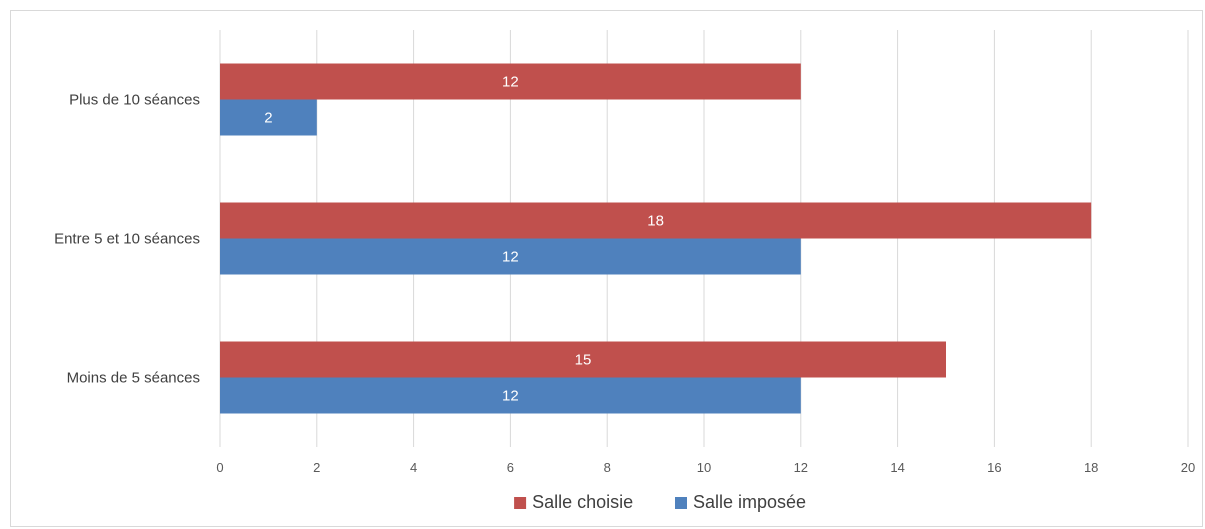 Image resolution: width=1205 pixels, height=529 pixels. What do you see at coordinates (134, 100) in the screenshot?
I see `category-label-plus-de-10-seances: Plus de 10 séances` at bounding box center [134, 100].